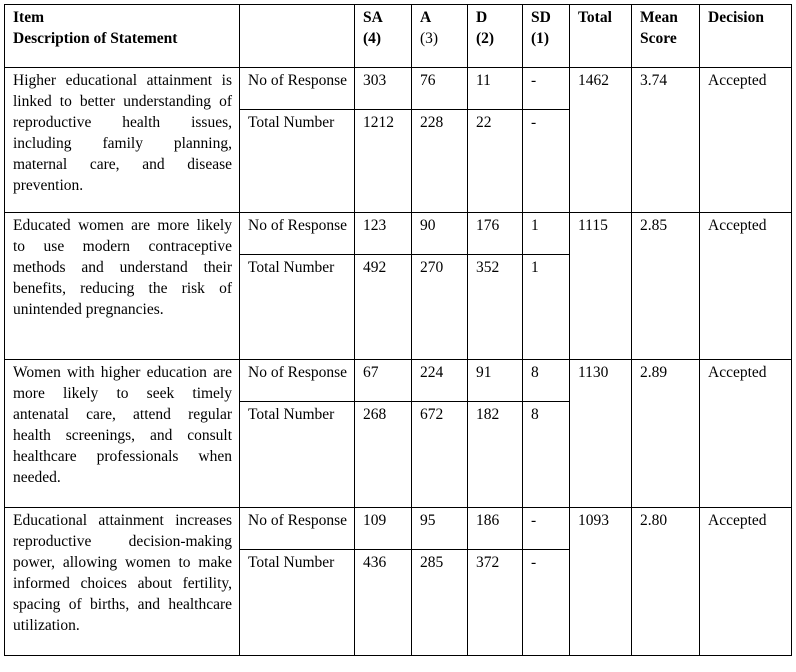  Describe the element at coordinates (439, 602) in the screenshot. I see `weighted-total: 285` at that location.